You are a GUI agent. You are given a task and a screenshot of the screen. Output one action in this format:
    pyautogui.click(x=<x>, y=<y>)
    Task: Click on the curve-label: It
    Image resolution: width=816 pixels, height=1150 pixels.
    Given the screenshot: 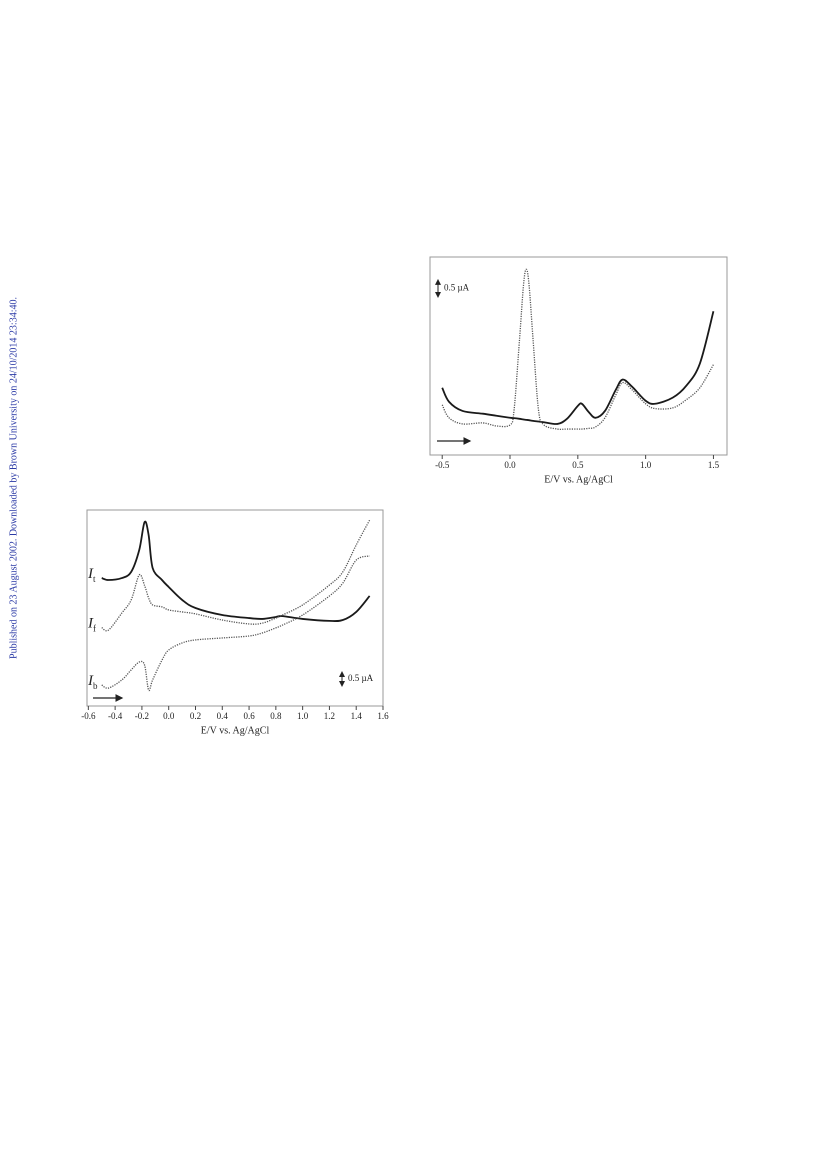 What is the action you would take?
    pyautogui.click(x=91, y=575)
    